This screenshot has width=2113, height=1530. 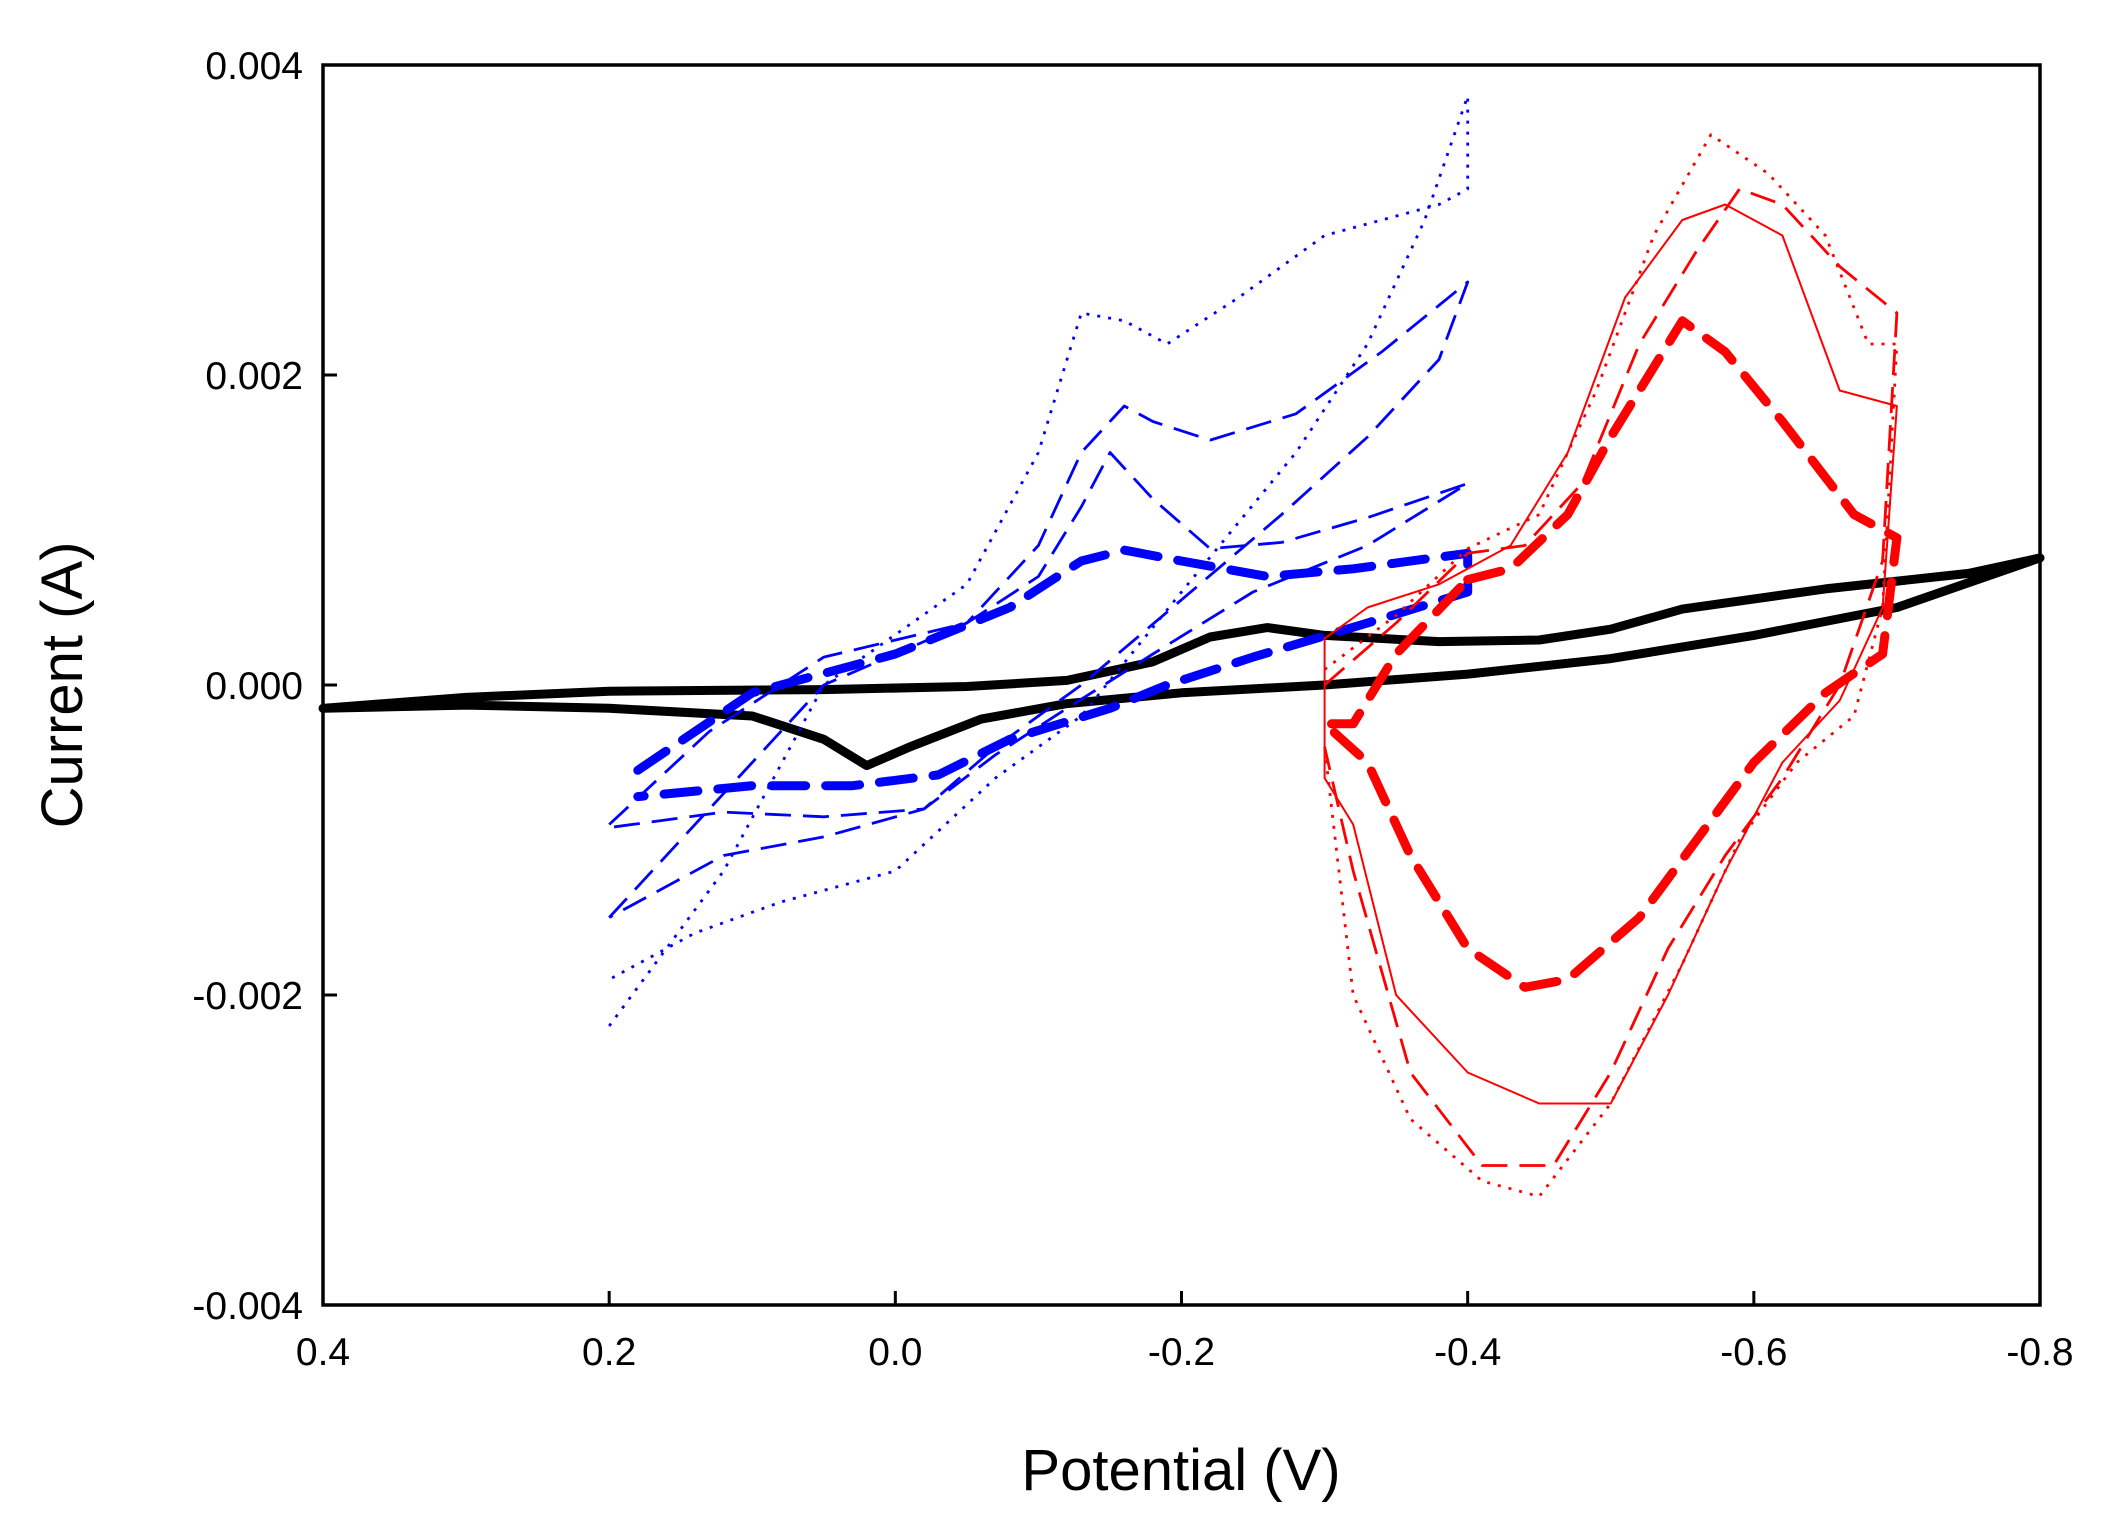 What do you see at coordinates (254, 376) in the screenshot?
I see `y-tick-label: 0.002` at bounding box center [254, 376].